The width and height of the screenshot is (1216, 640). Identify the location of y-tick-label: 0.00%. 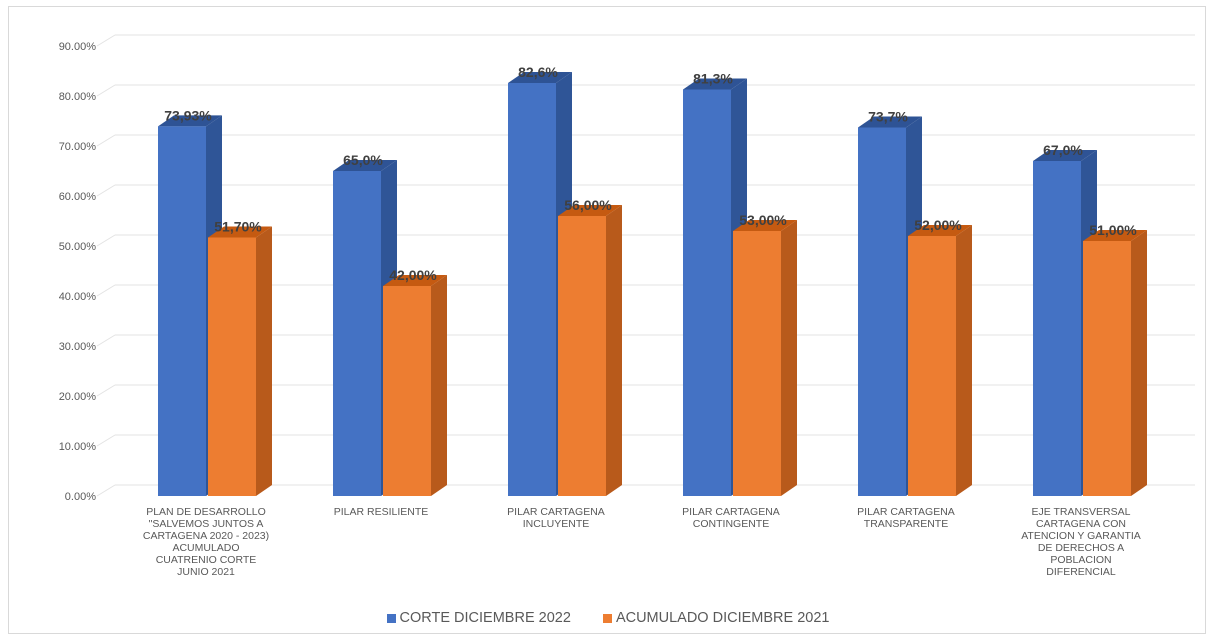
(80, 497).